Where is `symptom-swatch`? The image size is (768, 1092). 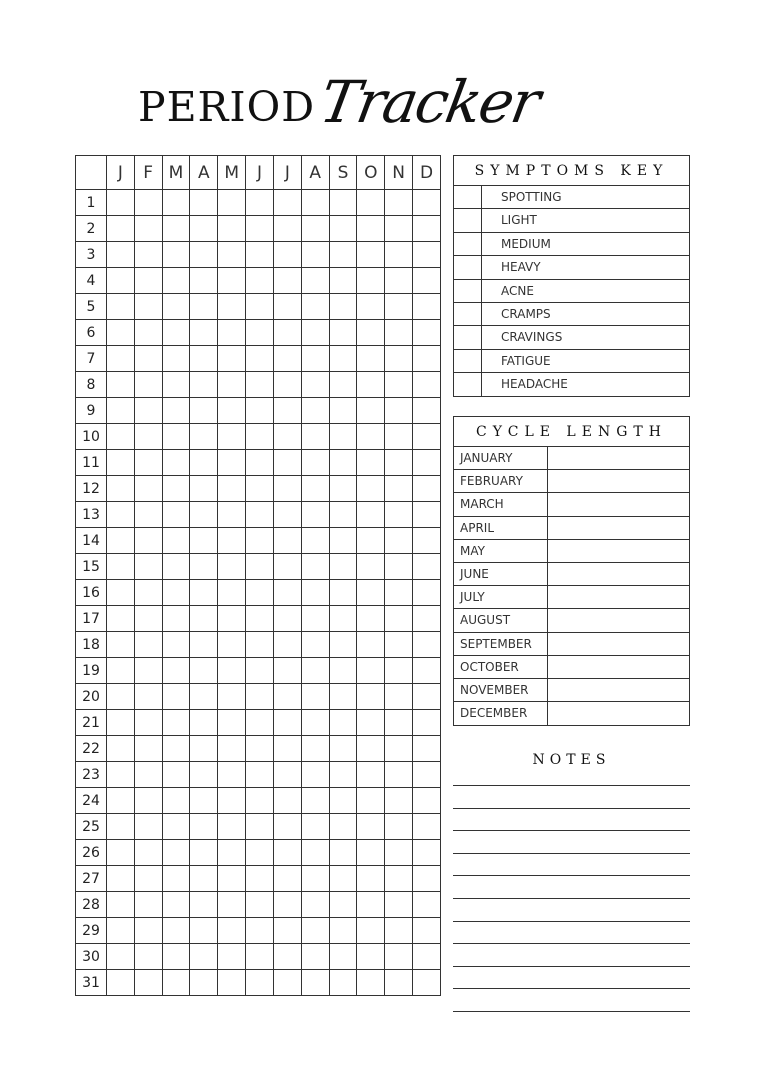
symptom-swatch is located at coordinates (468, 220).